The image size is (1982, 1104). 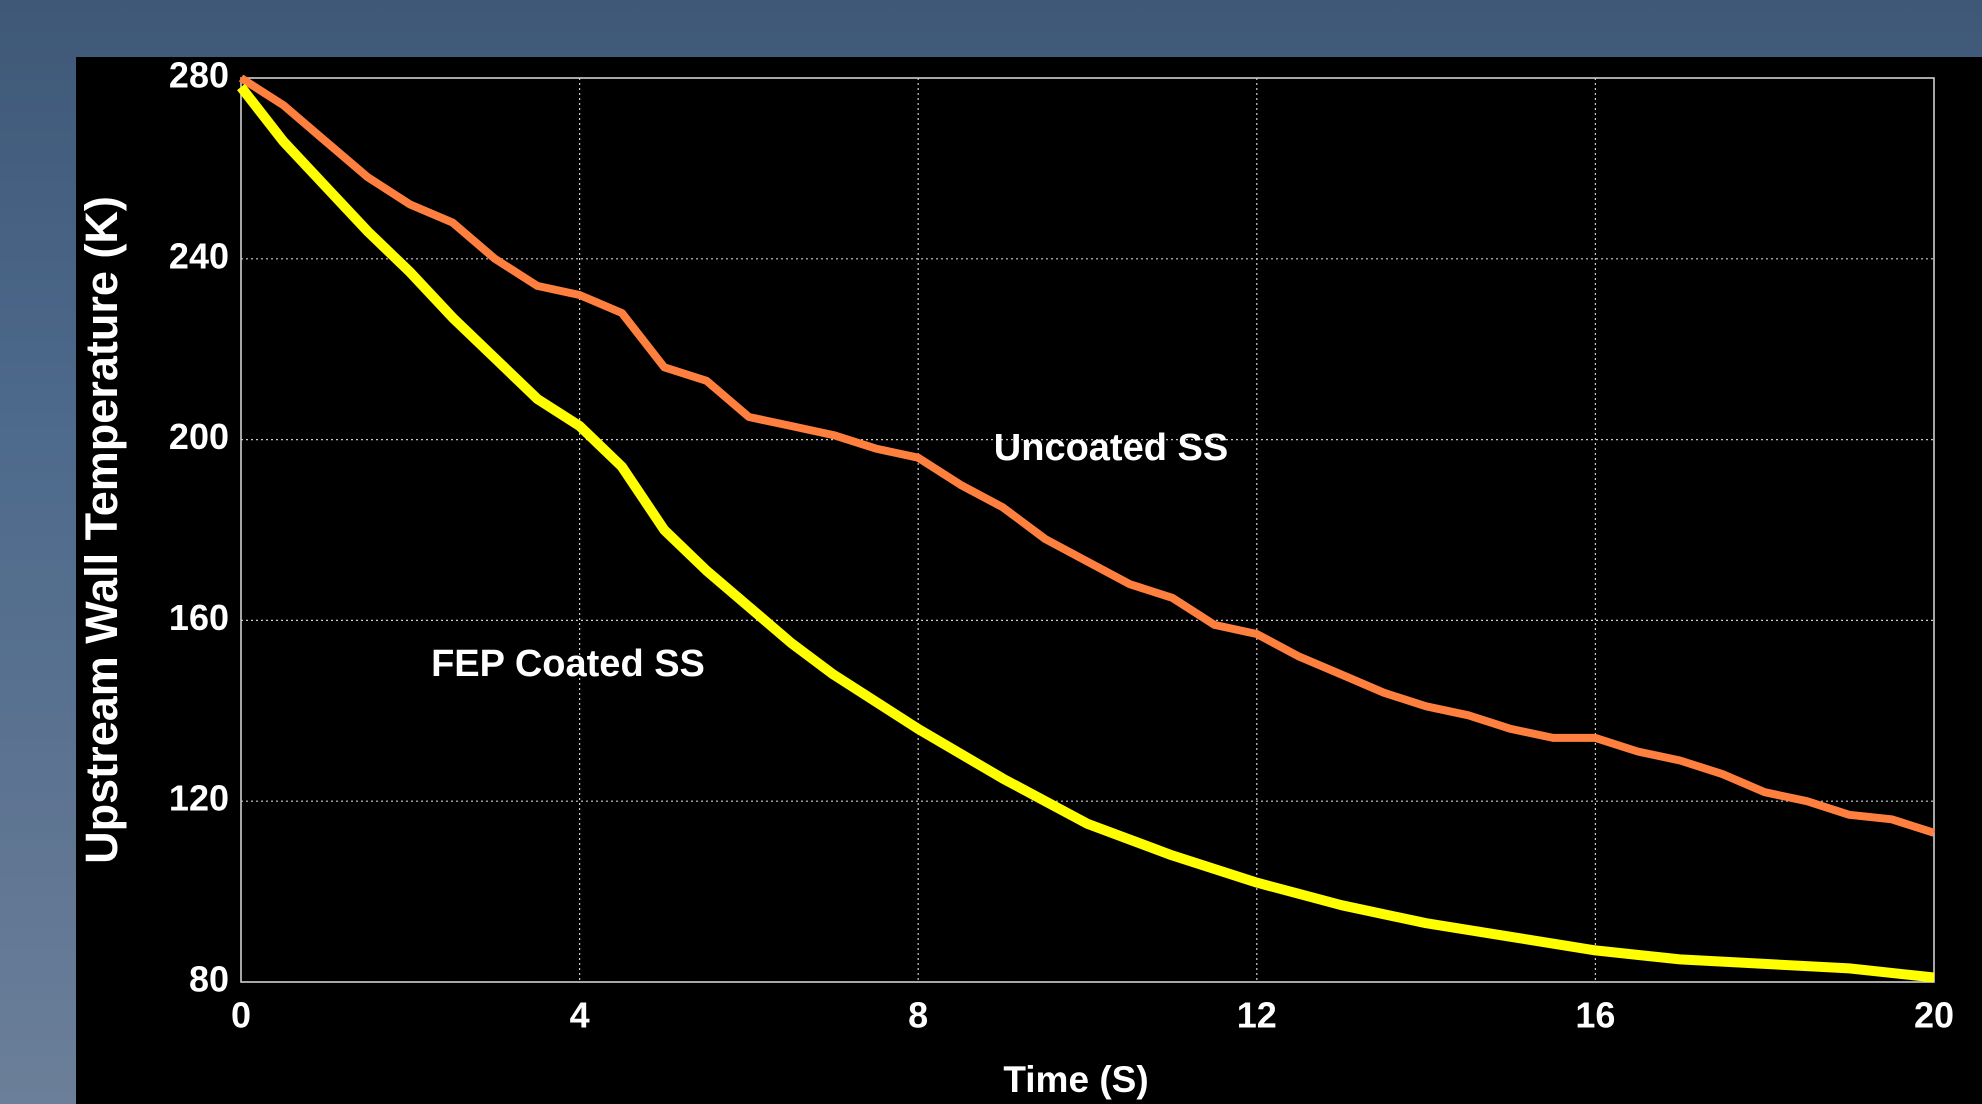 What do you see at coordinates (1075, 1079) in the screenshot?
I see `x-axis-label: Time (S)` at bounding box center [1075, 1079].